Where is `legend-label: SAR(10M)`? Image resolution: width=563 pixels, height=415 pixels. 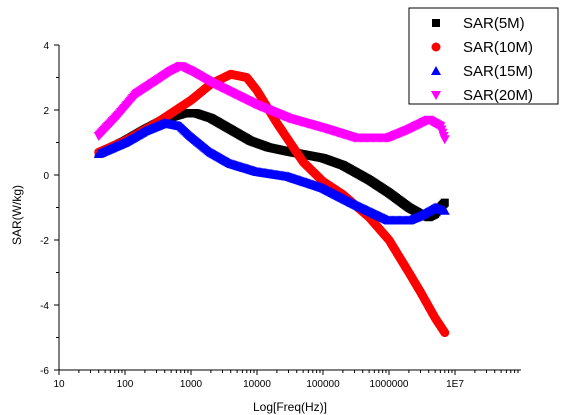
legend-label: SAR(10M) is located at coordinates (498, 47).